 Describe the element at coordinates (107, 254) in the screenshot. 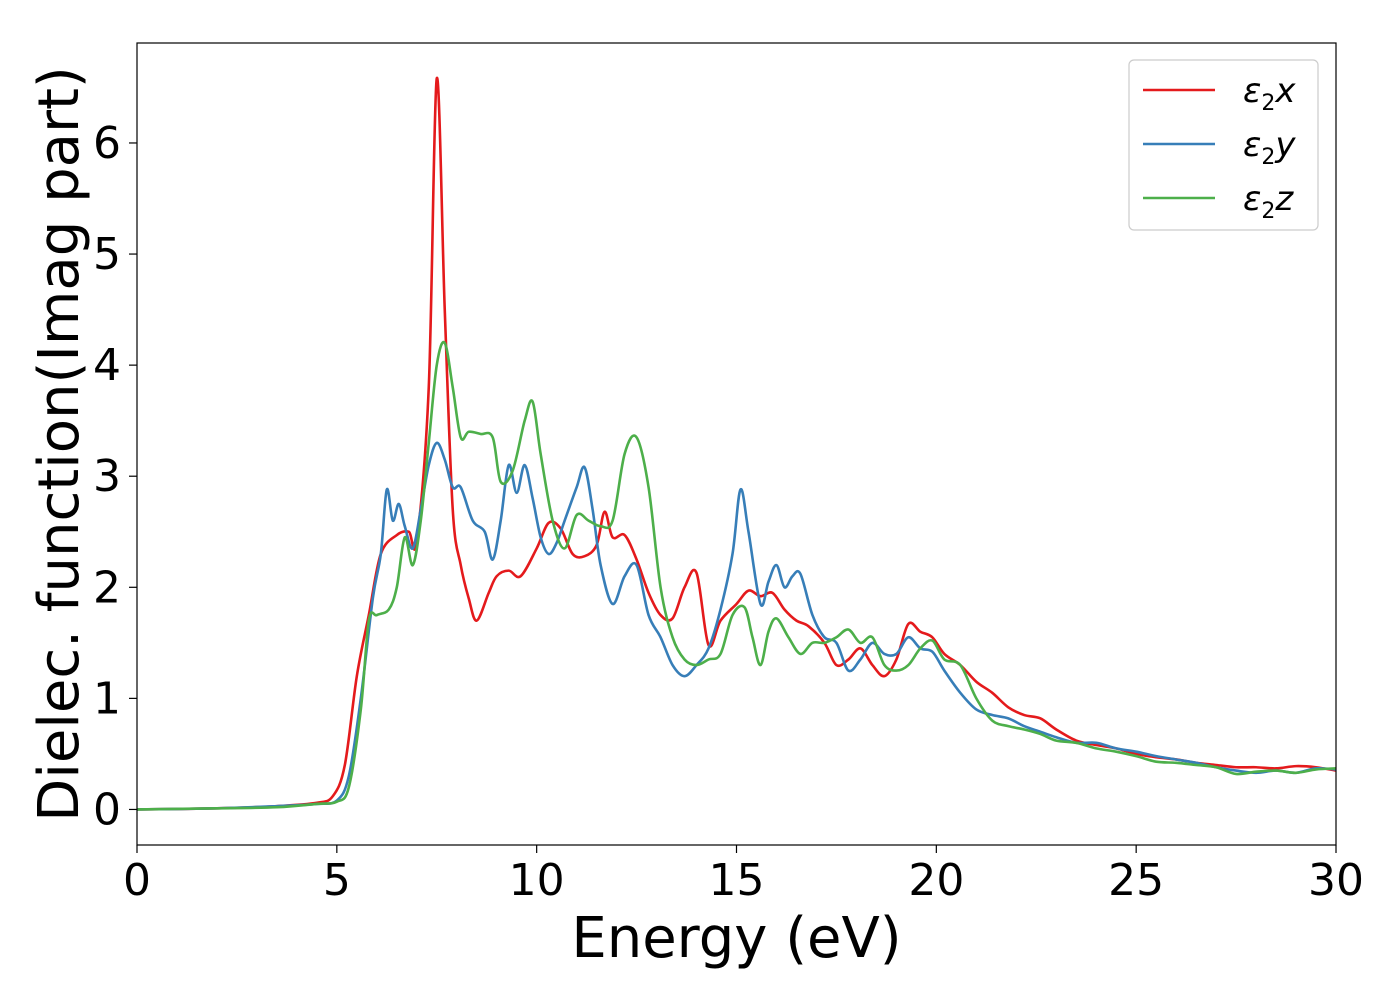

I see `y-tick-label: 5` at that location.